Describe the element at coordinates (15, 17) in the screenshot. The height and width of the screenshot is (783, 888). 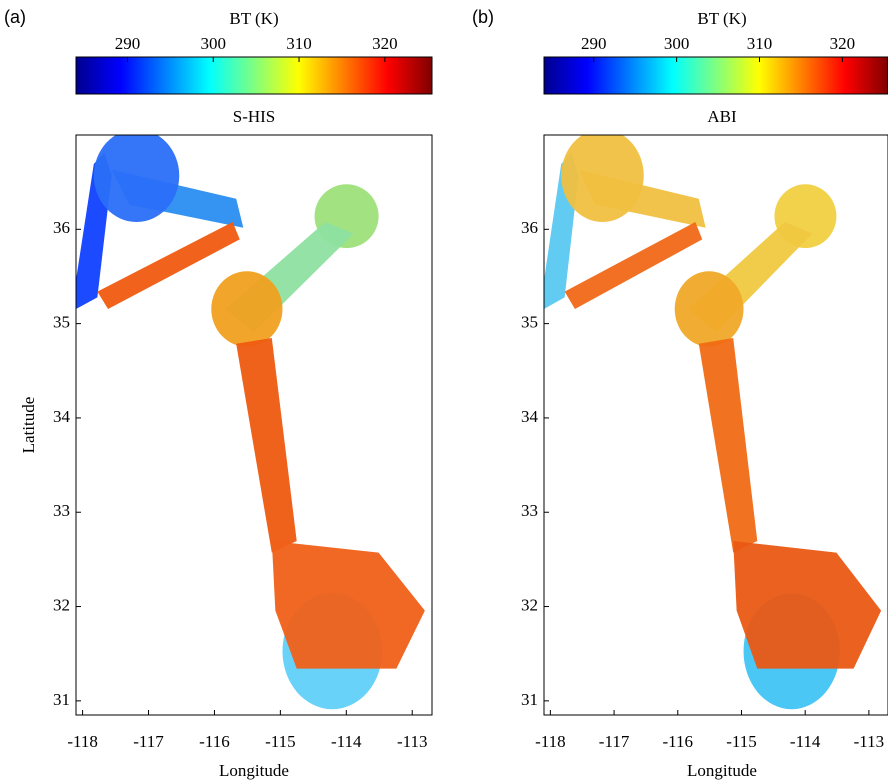
I see `panel-label: (a)` at that location.